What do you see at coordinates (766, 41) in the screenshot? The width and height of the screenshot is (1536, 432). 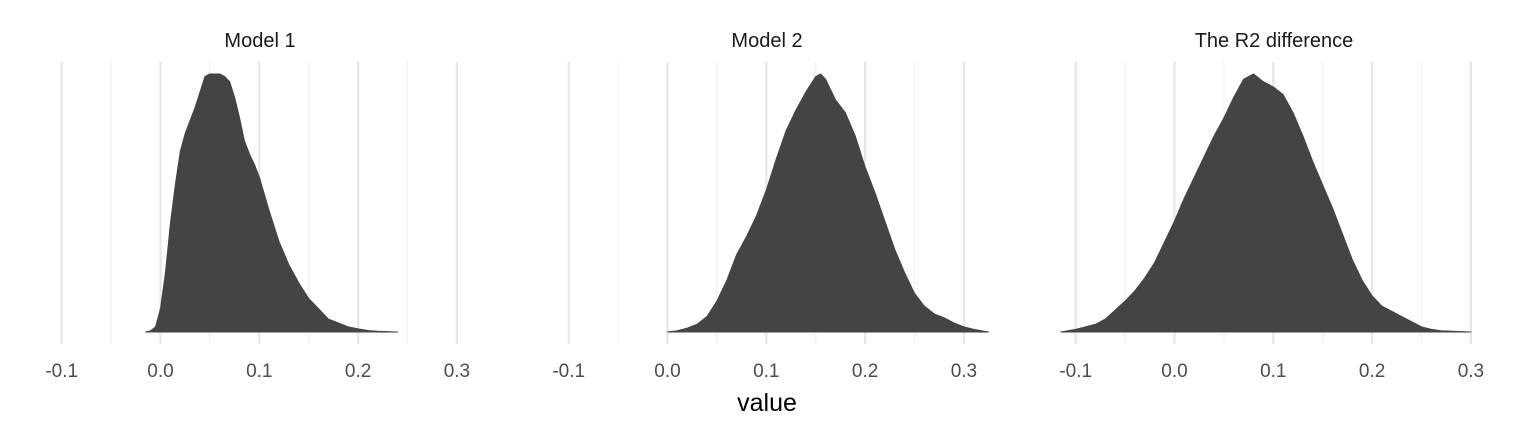 I see `facet-title-model-2: Model 2` at bounding box center [766, 41].